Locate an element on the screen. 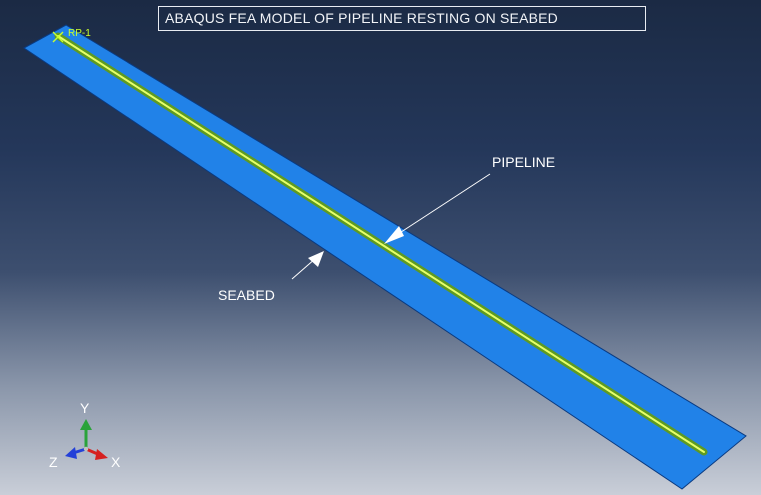  axis-z-label: Z is located at coordinates (53, 462).